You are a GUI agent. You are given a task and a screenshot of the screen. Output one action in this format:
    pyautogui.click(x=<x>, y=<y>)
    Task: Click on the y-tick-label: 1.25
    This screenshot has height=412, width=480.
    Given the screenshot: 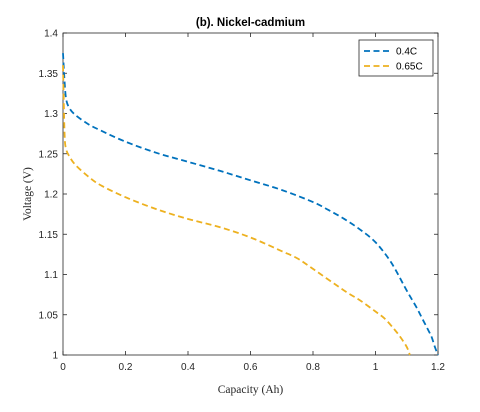 What is the action you would take?
    pyautogui.click(x=49, y=154)
    